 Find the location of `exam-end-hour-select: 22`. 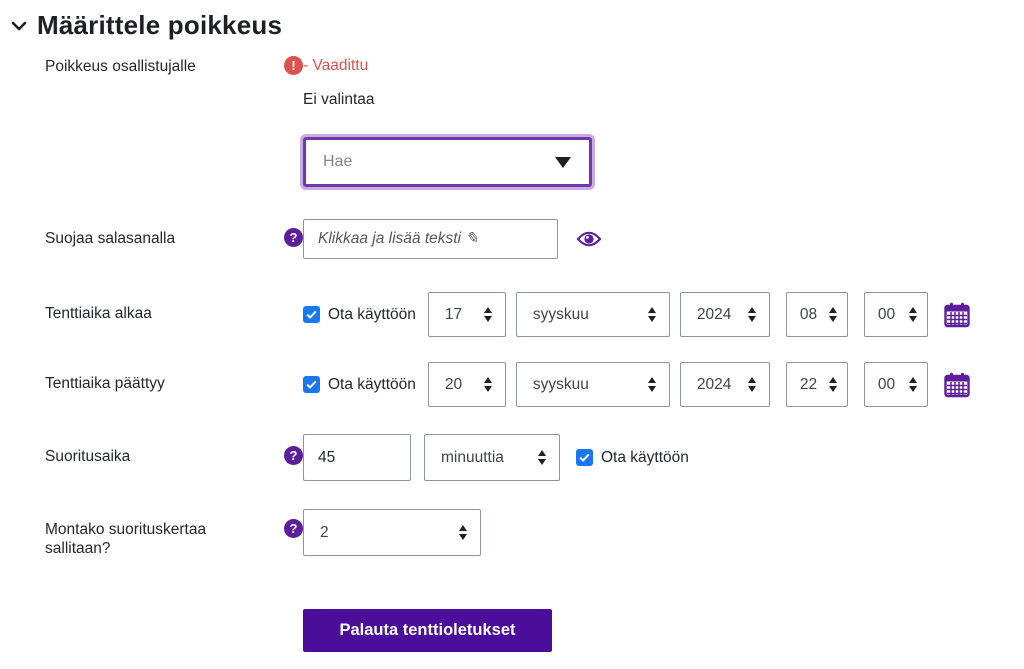

exam-end-hour-select: 22 is located at coordinates (816, 384).